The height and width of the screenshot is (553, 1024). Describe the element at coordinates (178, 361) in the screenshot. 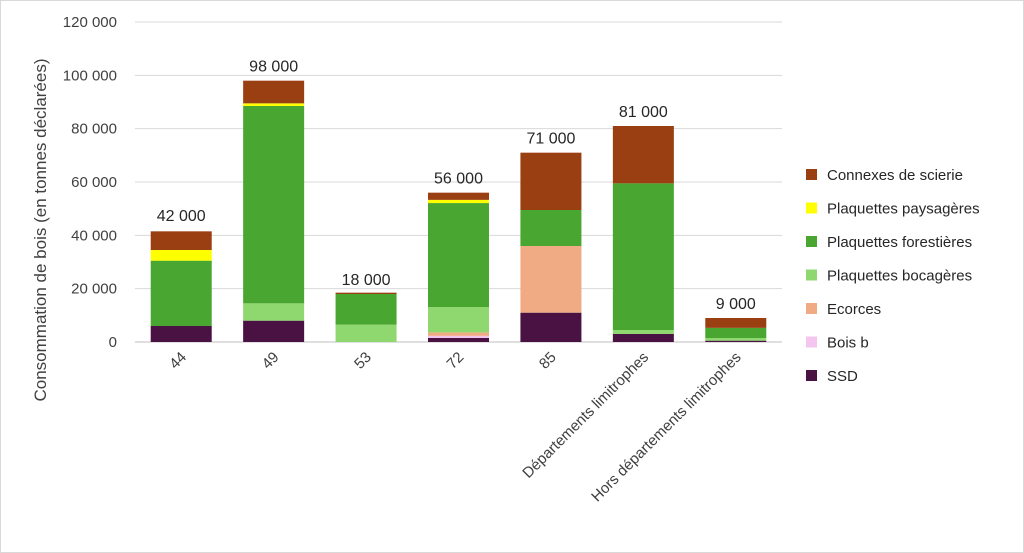

I see `x-tick-label: 44` at that location.